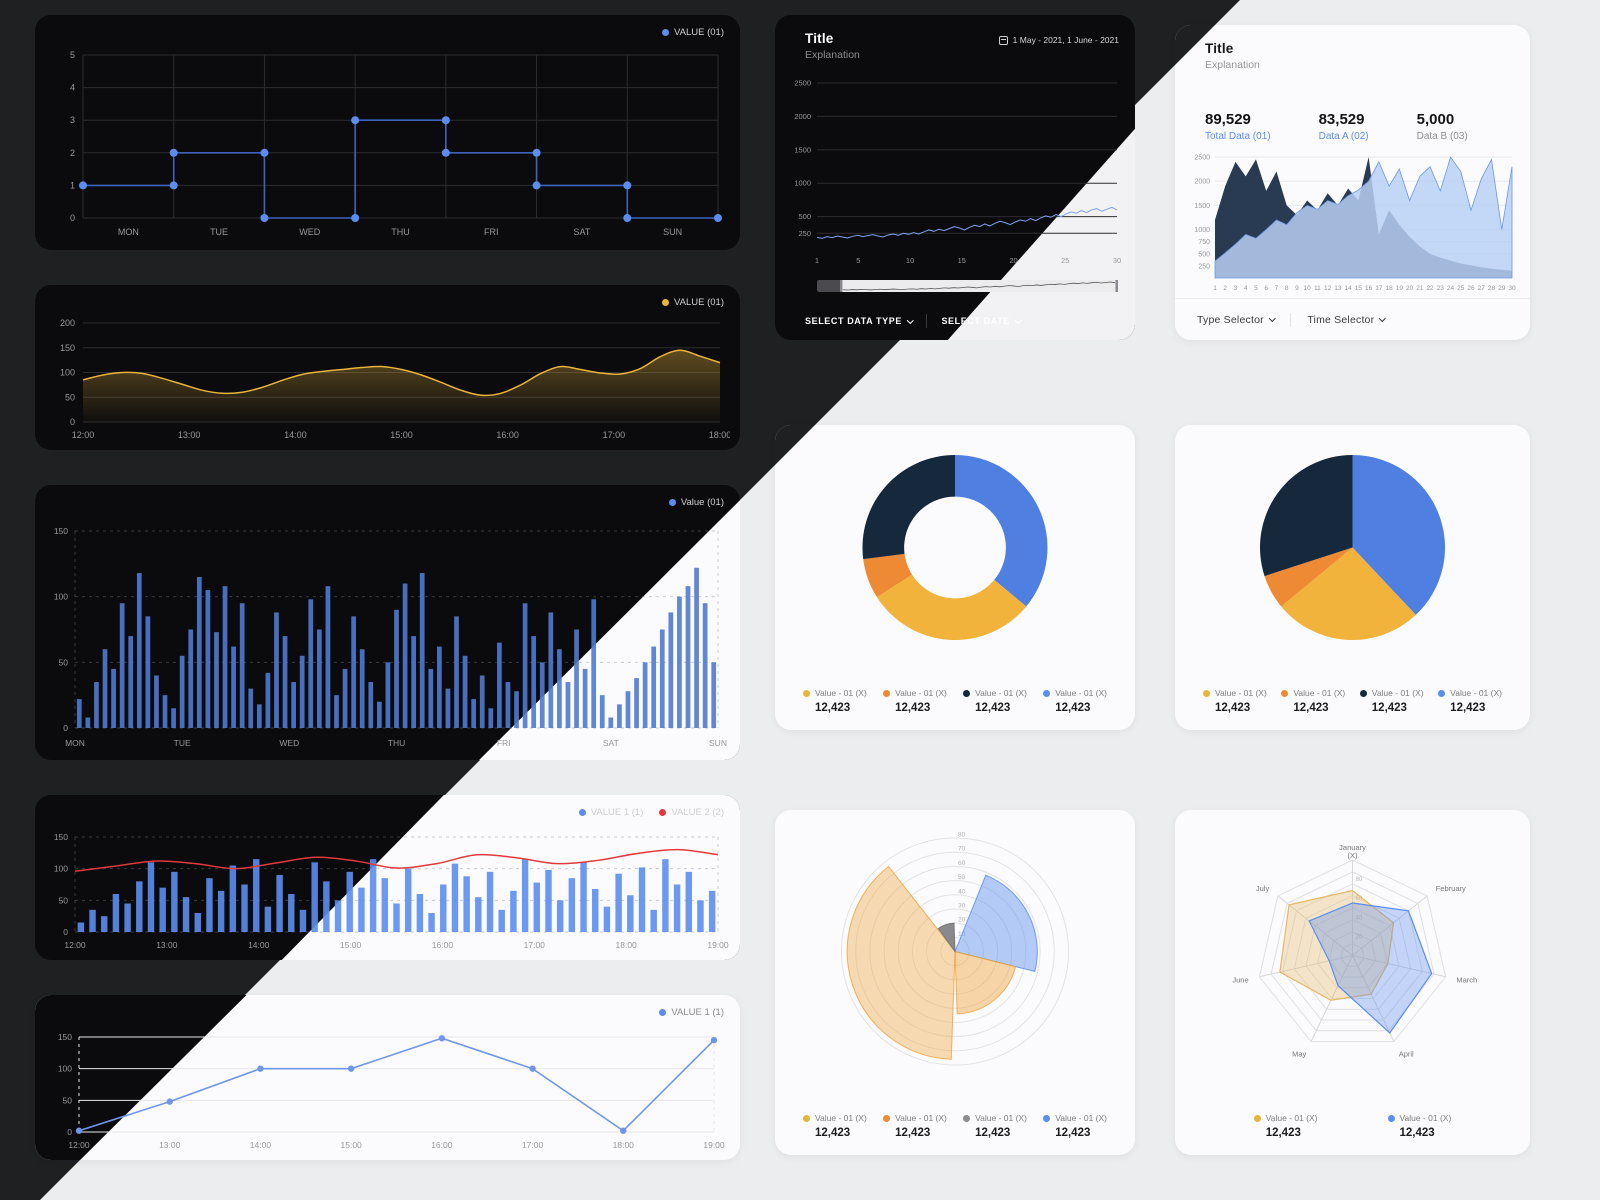 This screenshot has width=1600, height=1200. What do you see at coordinates (67, 323) in the screenshot?
I see `svg-text: 200` at bounding box center [67, 323].